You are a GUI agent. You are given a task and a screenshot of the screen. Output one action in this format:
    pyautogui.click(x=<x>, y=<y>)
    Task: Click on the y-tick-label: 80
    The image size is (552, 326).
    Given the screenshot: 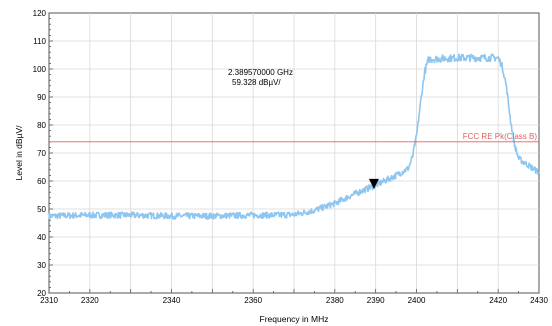 What is the action you would take?
    pyautogui.click(x=41, y=125)
    